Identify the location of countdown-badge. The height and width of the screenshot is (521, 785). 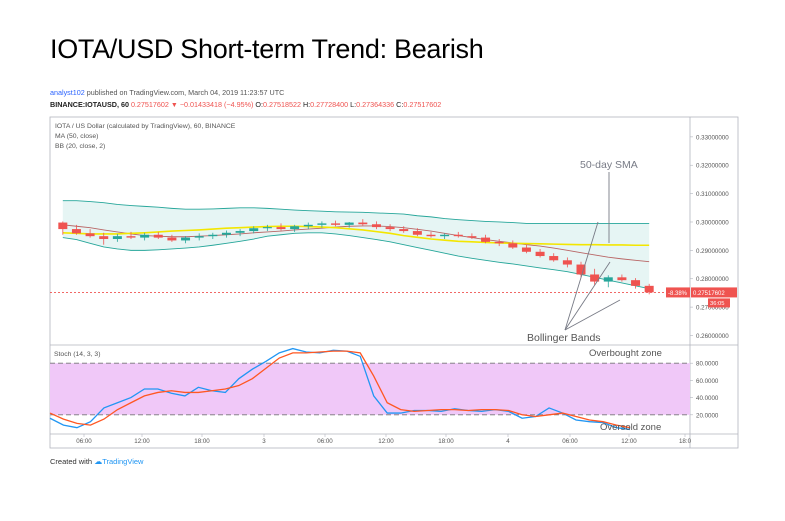
(719, 303).